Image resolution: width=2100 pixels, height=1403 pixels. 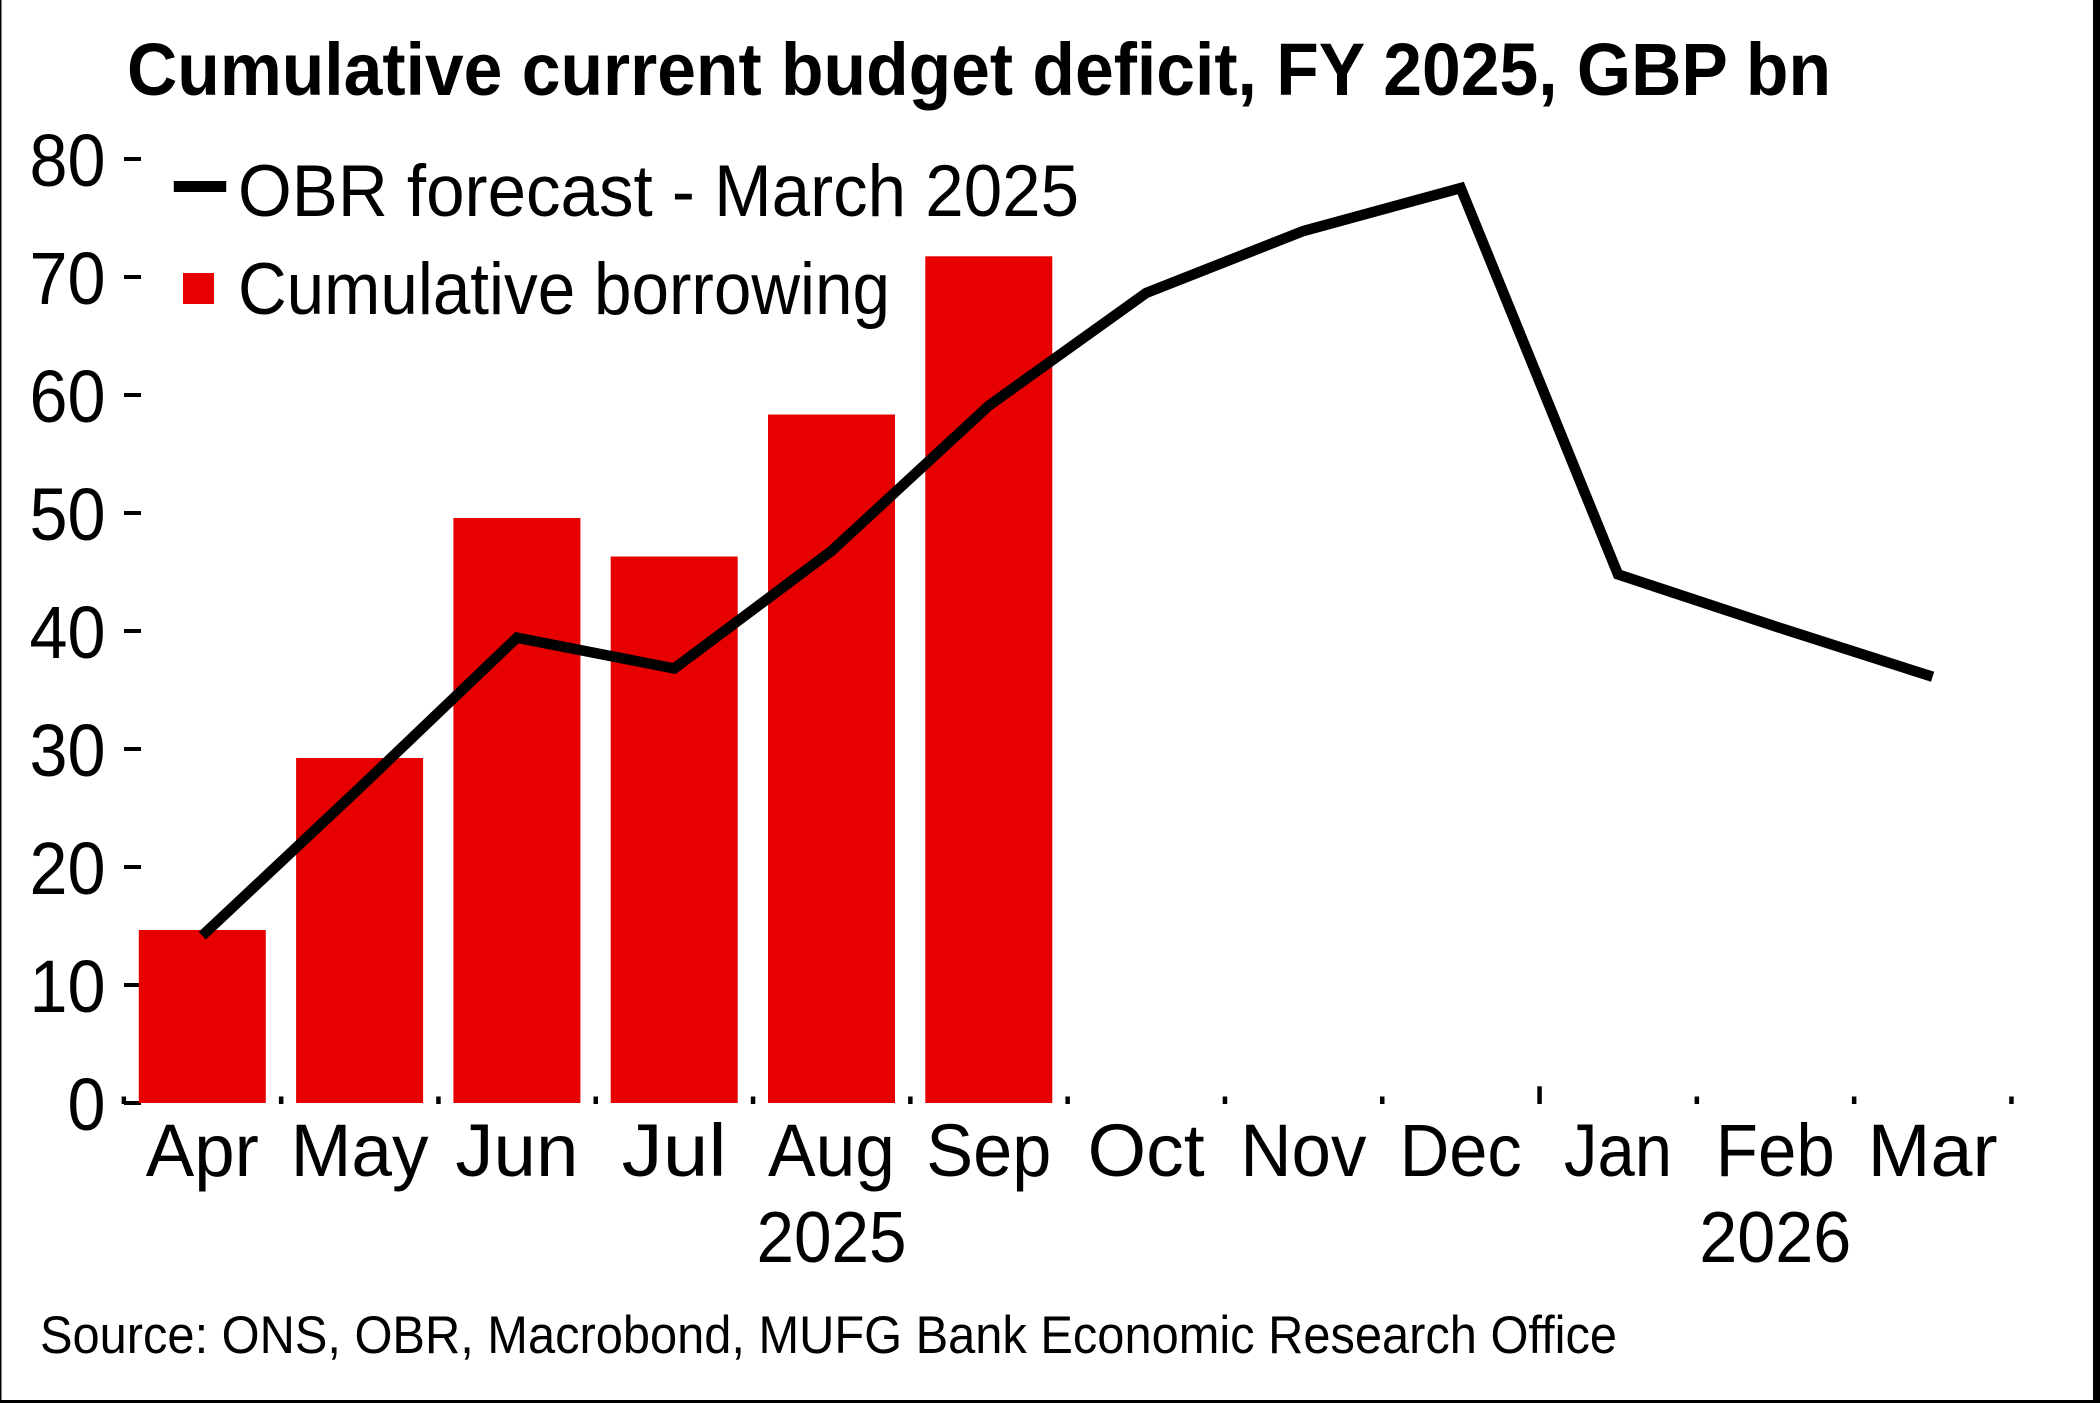 What do you see at coordinates (68, 278) in the screenshot?
I see `svg-text: 70` at bounding box center [68, 278].